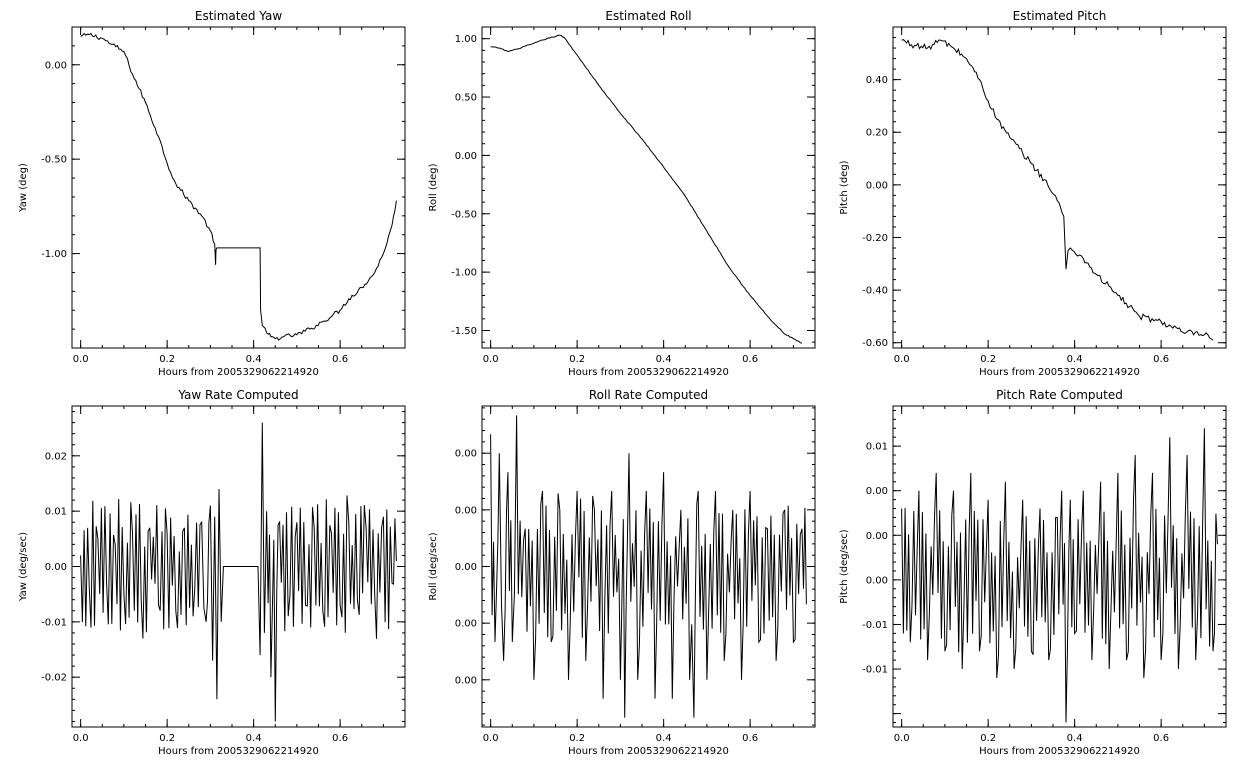 The height and width of the screenshot is (775, 1250). I want to click on y-axis-label: Roll (deg/sec), so click(433, 566).